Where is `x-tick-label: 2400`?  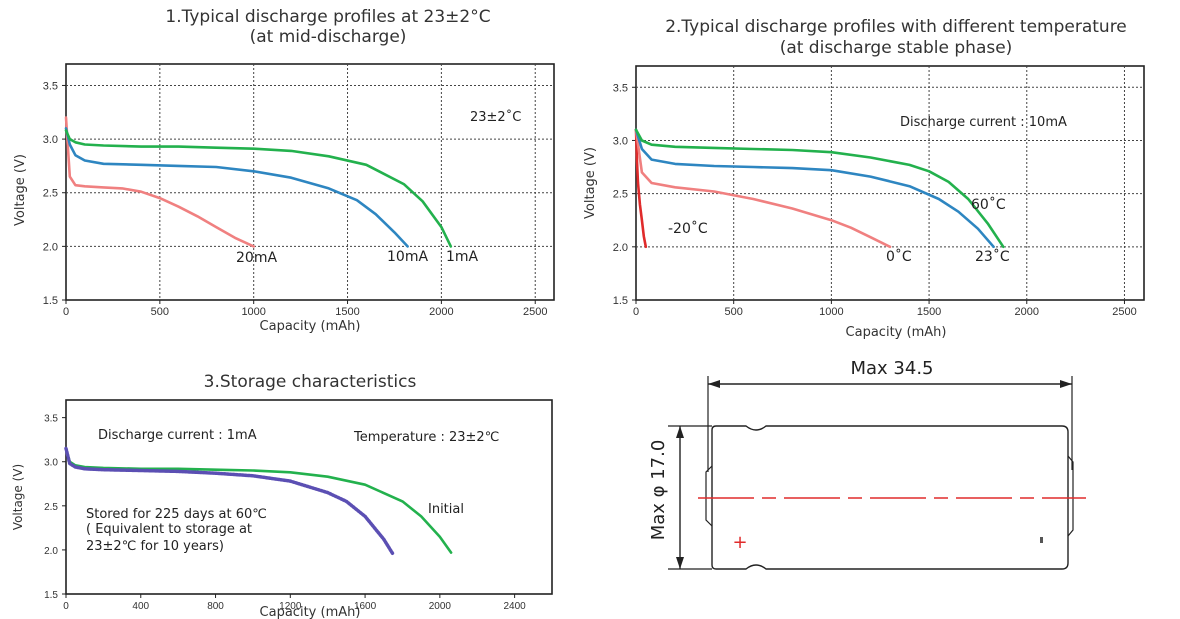
x-tick-label: 2400 is located at coordinates (514, 606).